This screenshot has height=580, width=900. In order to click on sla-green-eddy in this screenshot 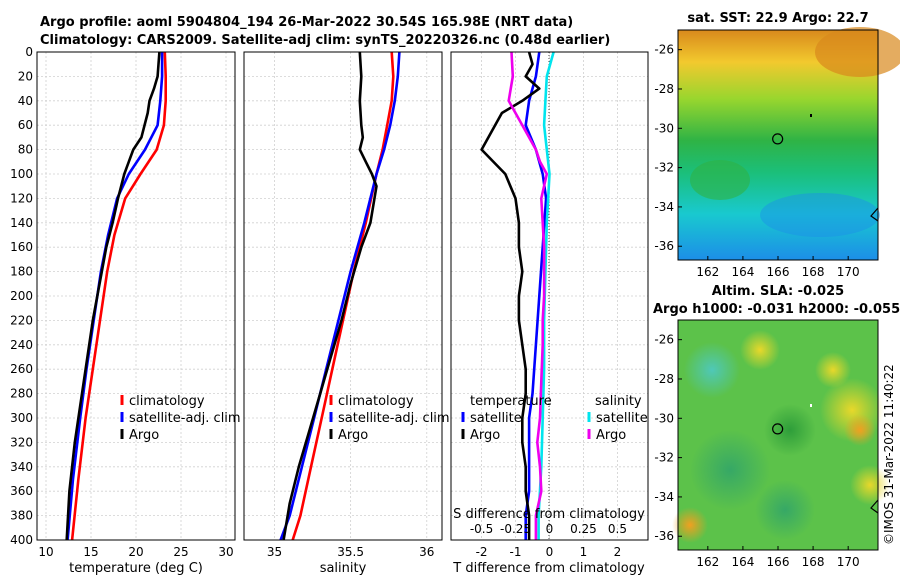, I will do `click(730, 470)`.